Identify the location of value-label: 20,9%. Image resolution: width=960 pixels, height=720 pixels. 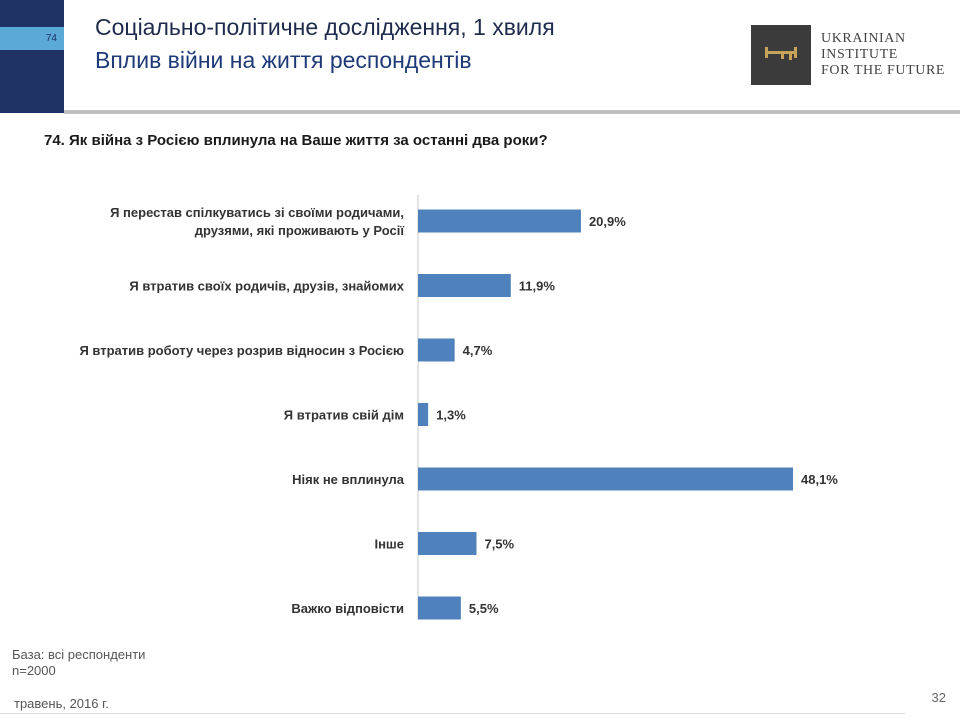
(607, 221).